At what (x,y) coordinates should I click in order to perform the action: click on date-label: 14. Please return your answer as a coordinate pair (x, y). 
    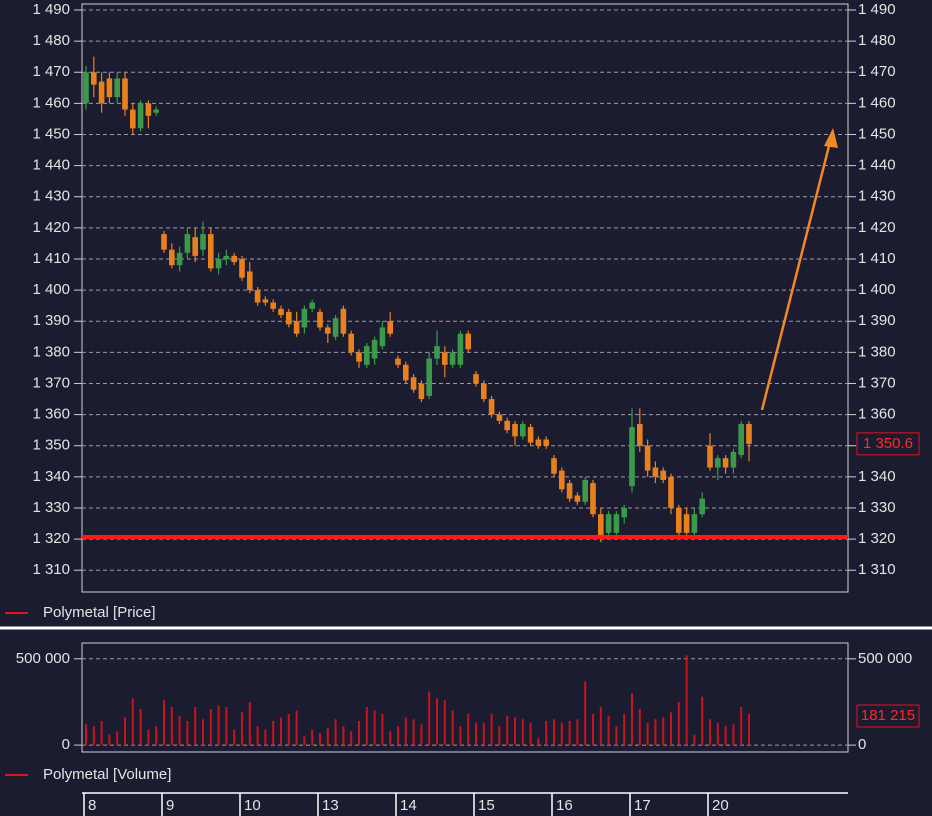
    Looking at the image, I should click on (408, 805).